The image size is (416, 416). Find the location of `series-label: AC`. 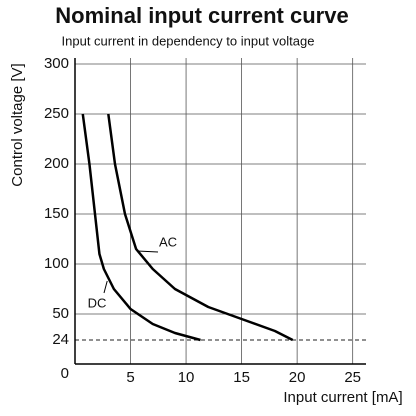

series-label: AC is located at coordinates (168, 241).